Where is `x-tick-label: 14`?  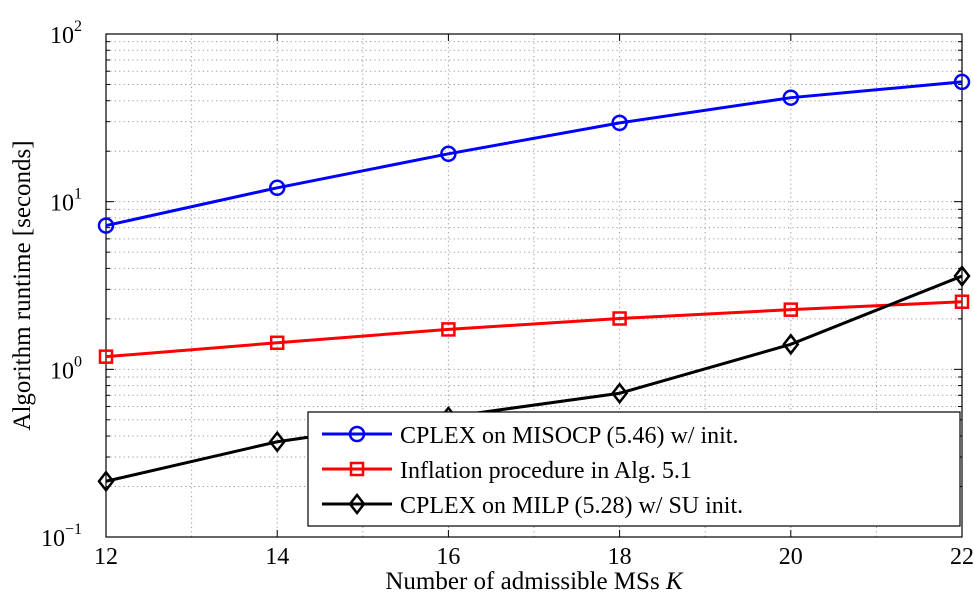
x-tick-label: 14 is located at coordinates (277, 557).